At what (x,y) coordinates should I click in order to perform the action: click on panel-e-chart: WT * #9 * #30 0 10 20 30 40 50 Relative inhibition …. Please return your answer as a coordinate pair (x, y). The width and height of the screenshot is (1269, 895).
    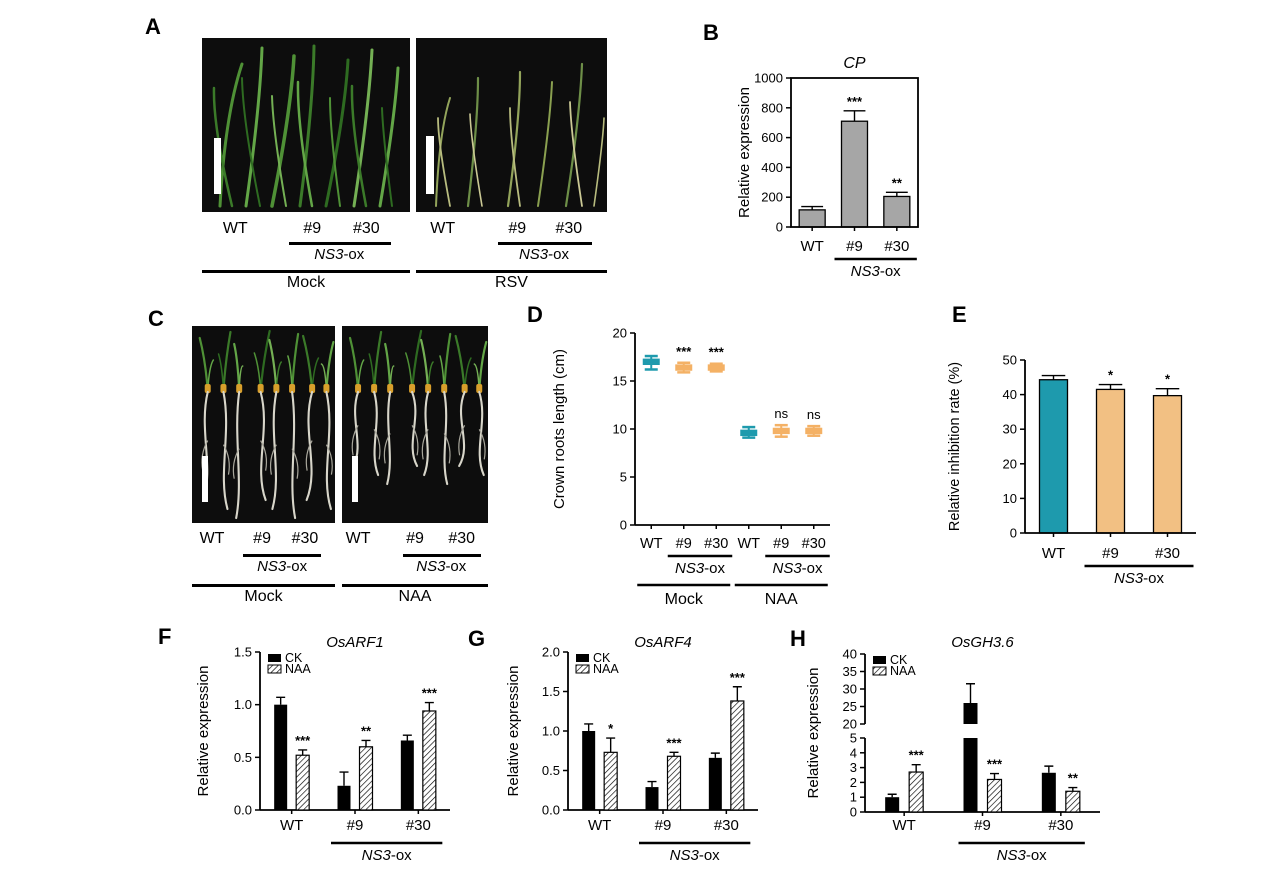
    Looking at the image, I should click on (1071, 470).